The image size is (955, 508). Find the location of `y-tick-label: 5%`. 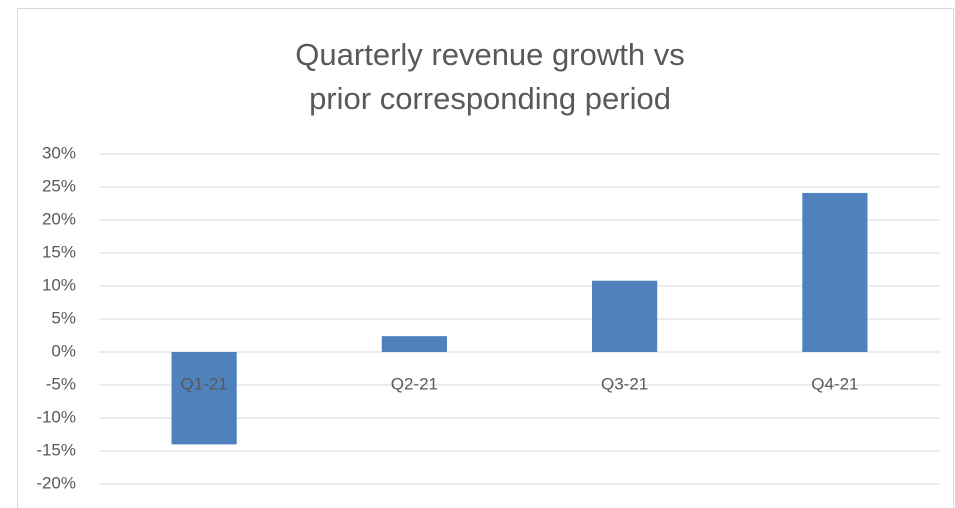

y-tick-label: 5% is located at coordinates (63, 317).